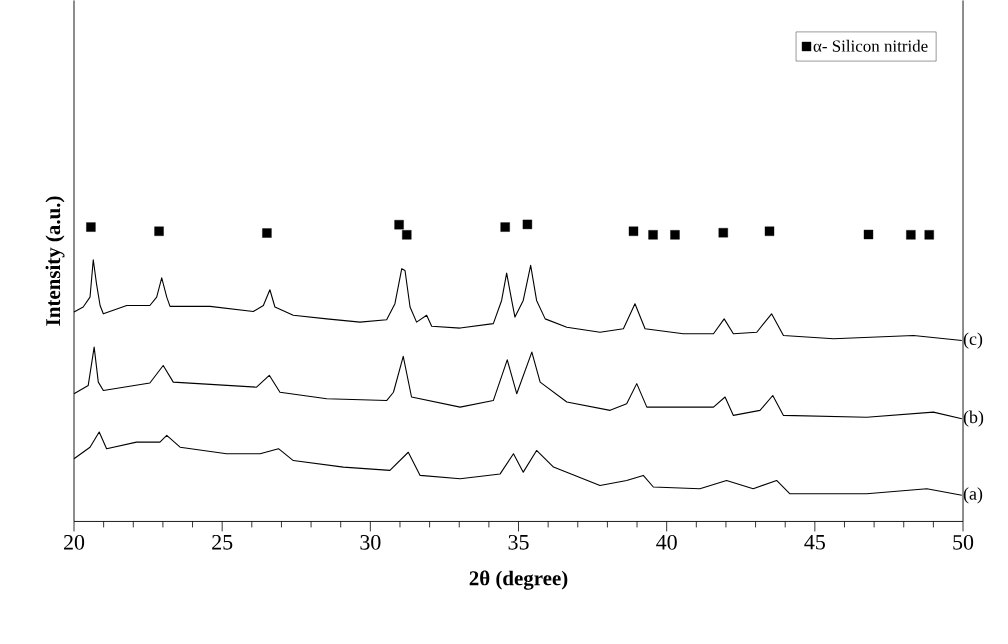 Image resolution: width=1008 pixels, height=644 pixels. I want to click on x-tick-label: 40, so click(666, 542).